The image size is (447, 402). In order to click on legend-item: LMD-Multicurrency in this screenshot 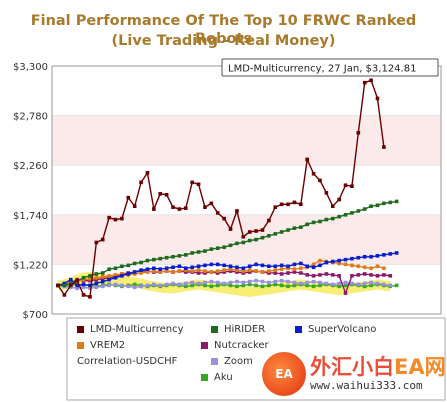, I will do `click(130, 329)`.